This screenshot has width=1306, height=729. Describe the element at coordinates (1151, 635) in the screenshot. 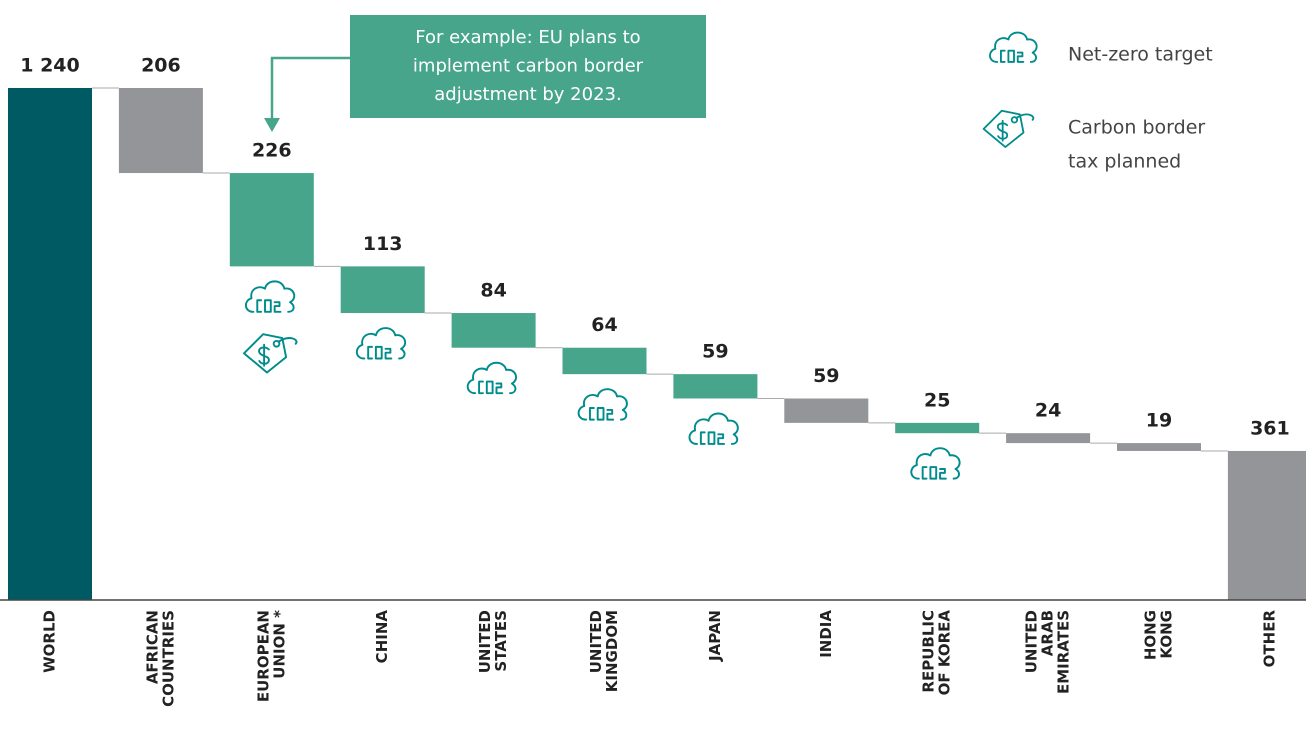

I see `x-tick-label: HONG` at that location.